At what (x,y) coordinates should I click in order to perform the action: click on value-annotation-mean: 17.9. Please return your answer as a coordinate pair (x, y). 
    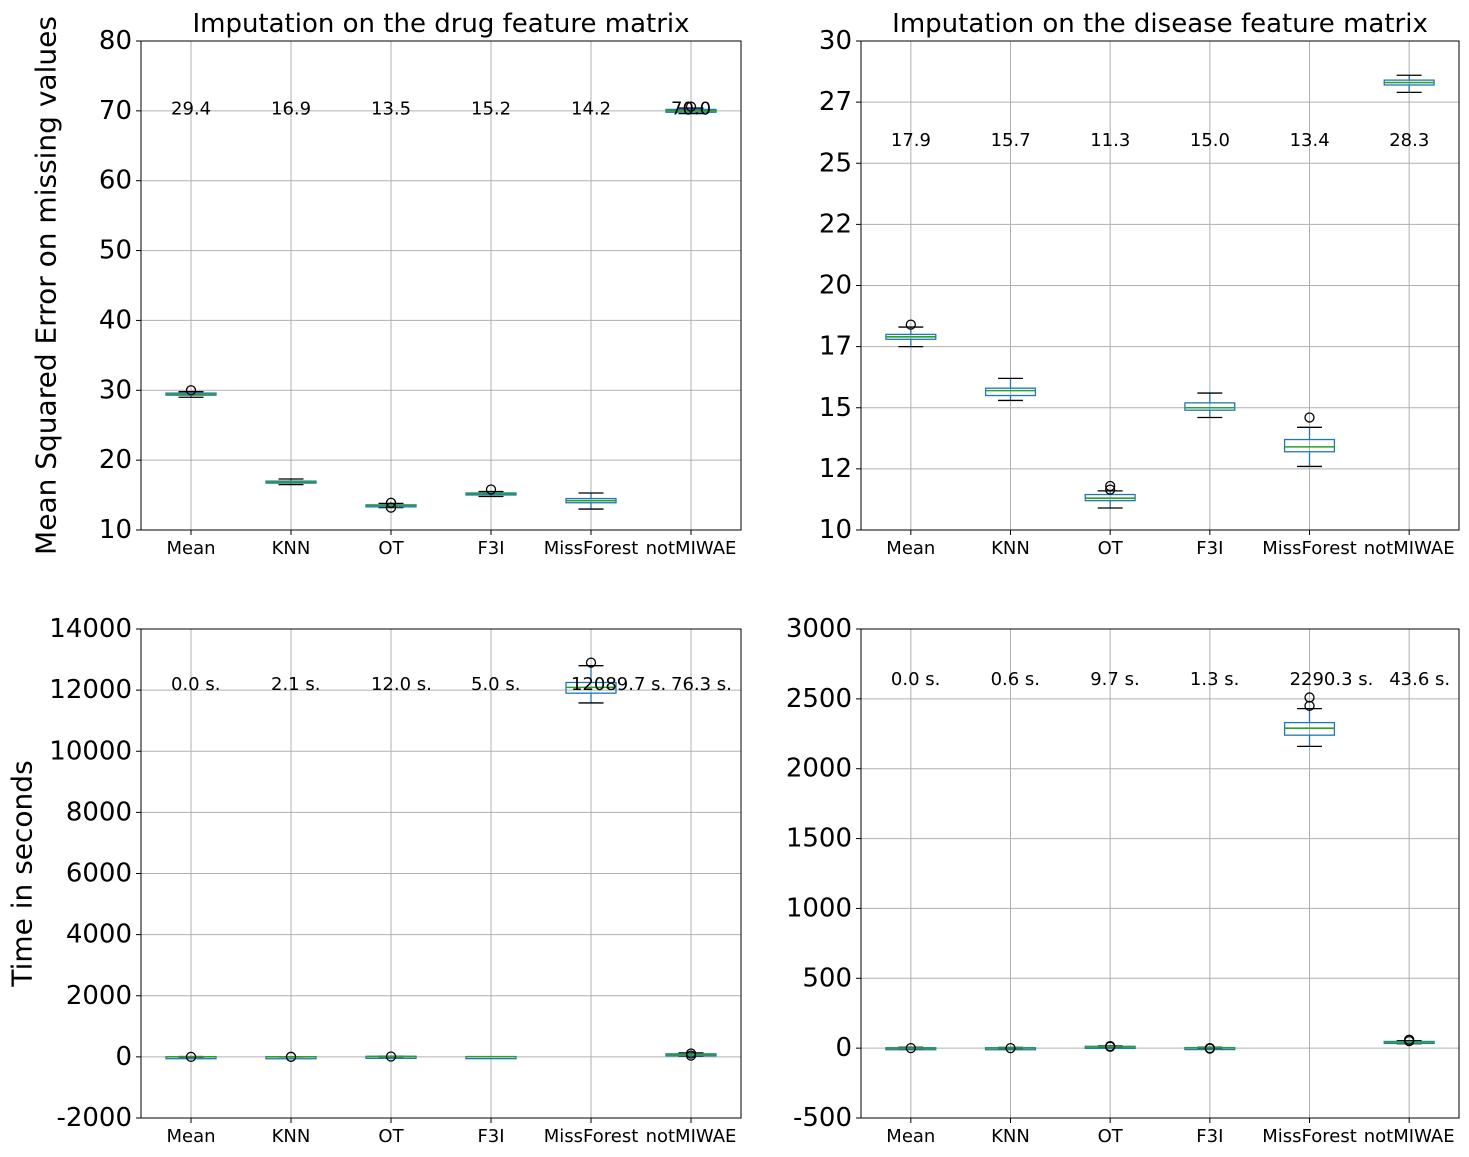
    Looking at the image, I should click on (911, 140).